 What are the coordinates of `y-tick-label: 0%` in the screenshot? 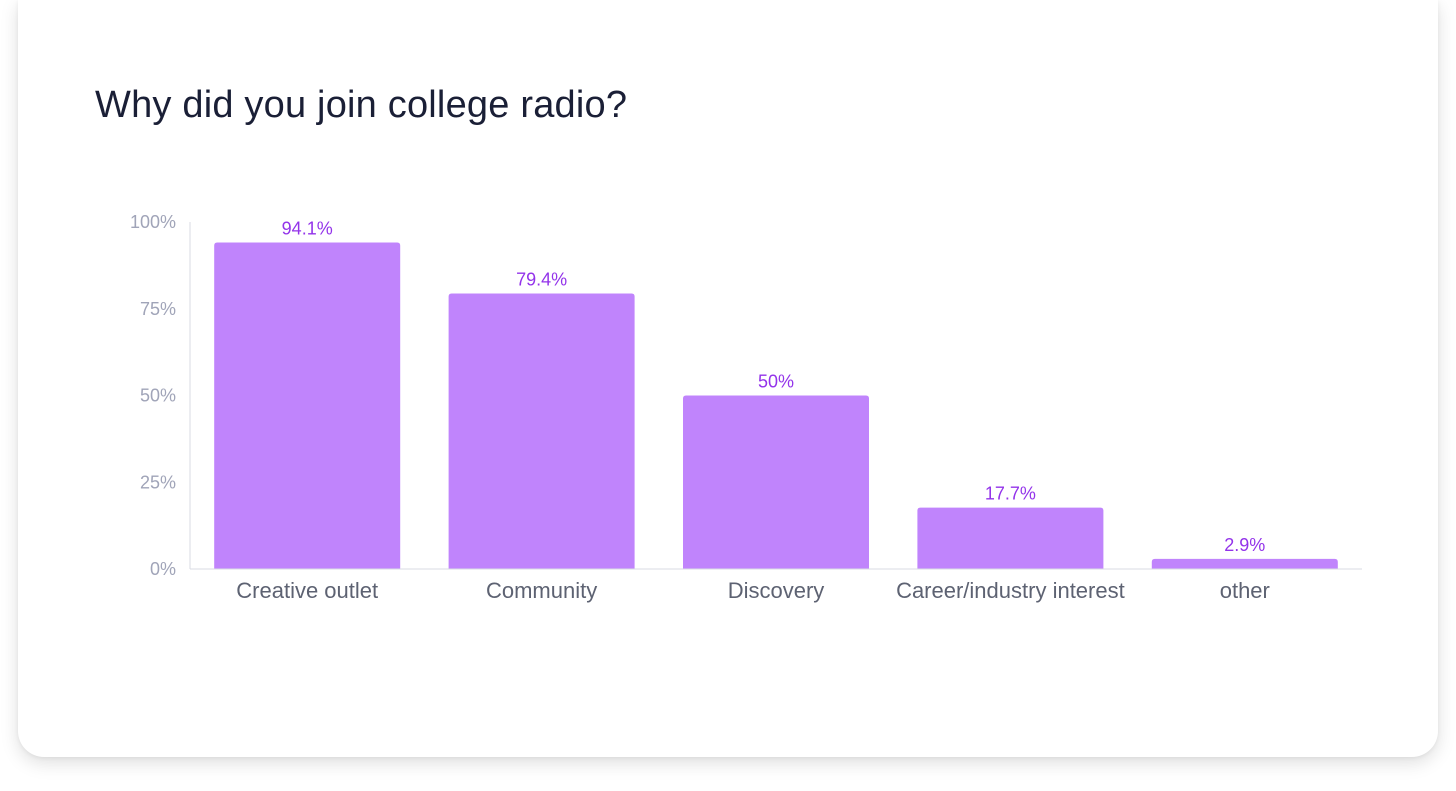 It's located at (163, 569).